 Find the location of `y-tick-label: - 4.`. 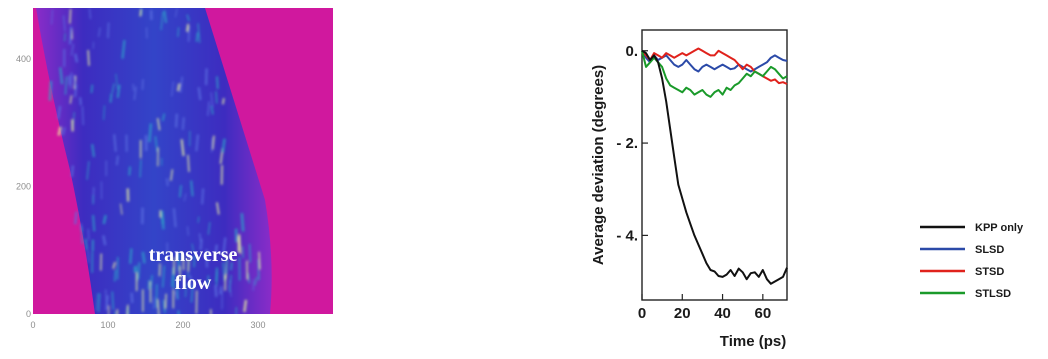

y-tick-label: - 4. is located at coordinates (627, 235).